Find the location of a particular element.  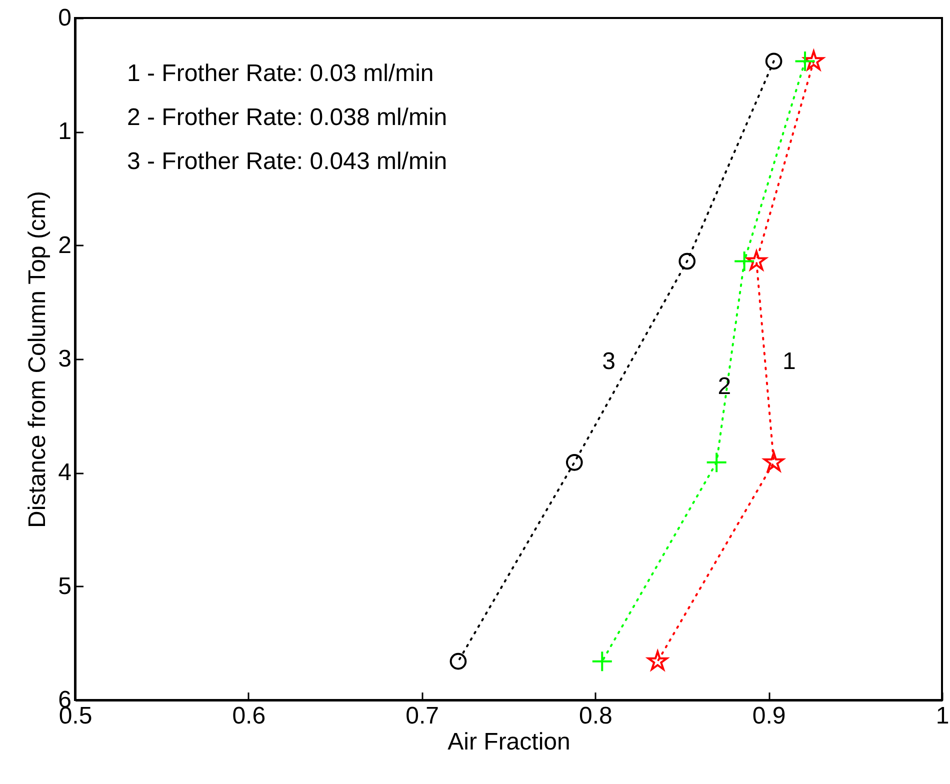

x-tick-label: 0.7 is located at coordinates (422, 716).